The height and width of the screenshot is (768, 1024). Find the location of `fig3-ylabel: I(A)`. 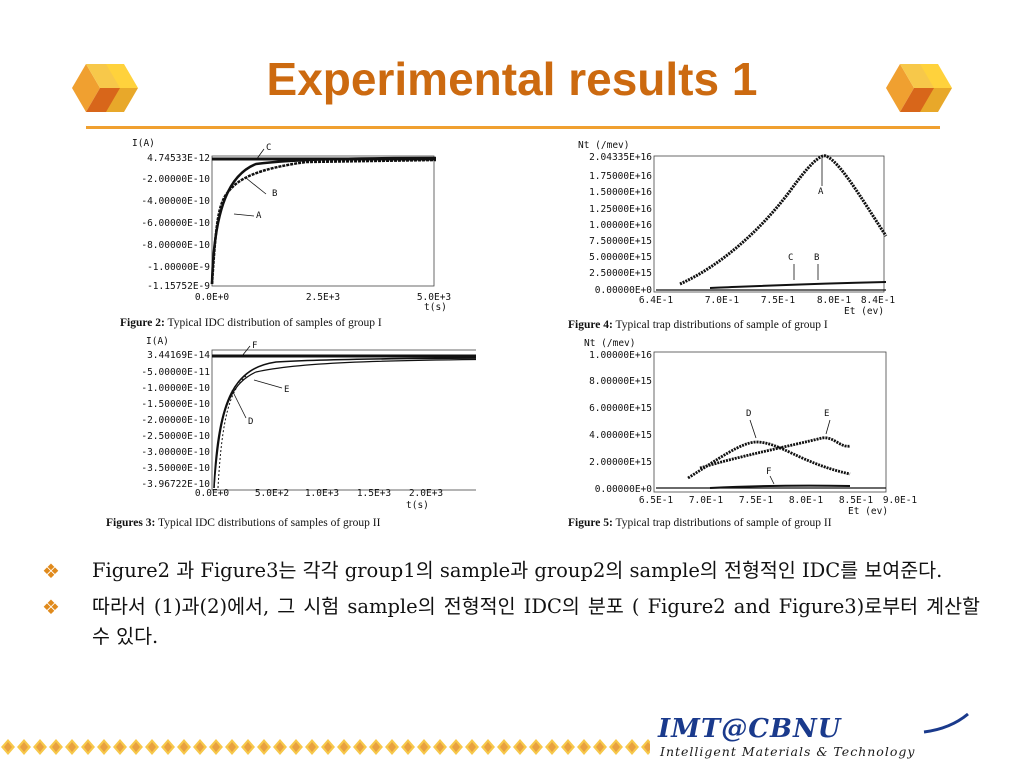

fig3-ylabel: I(A) is located at coordinates (157, 341).